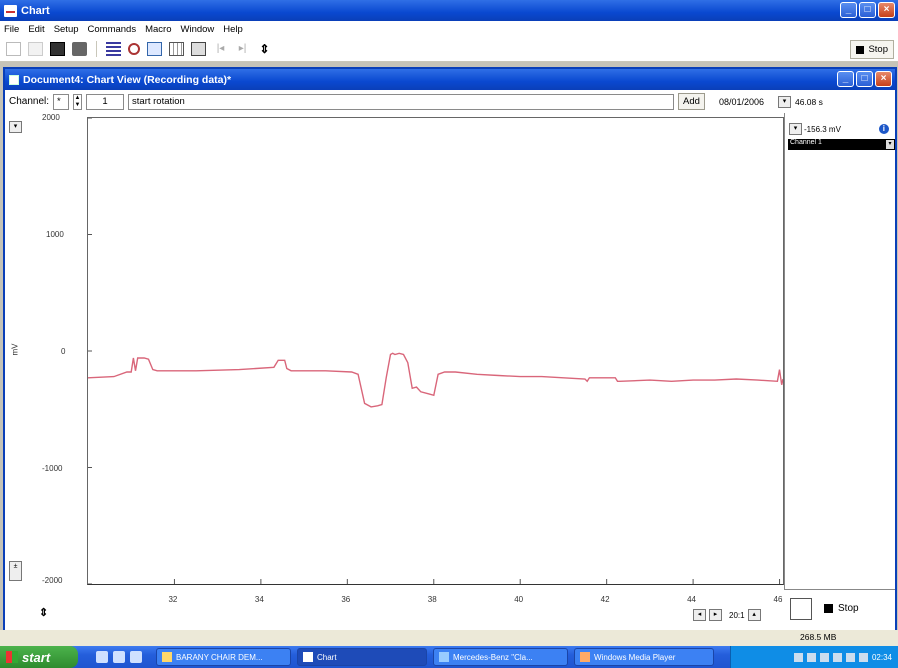 This screenshot has height=668, width=898. What do you see at coordinates (449, 638) in the screenshot?
I see `statusbar: 268.5 MB` at bounding box center [449, 638].